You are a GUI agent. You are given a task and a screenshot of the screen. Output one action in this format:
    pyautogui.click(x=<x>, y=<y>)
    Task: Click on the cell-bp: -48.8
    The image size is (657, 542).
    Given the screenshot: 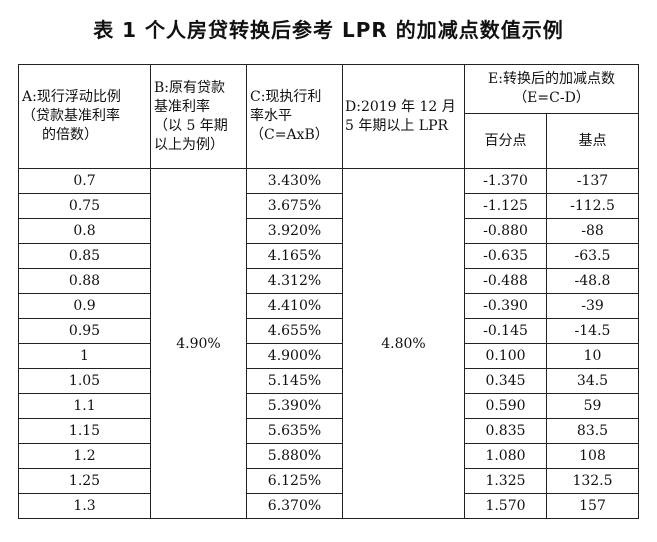 What is the action you would take?
    pyautogui.click(x=592, y=281)
    